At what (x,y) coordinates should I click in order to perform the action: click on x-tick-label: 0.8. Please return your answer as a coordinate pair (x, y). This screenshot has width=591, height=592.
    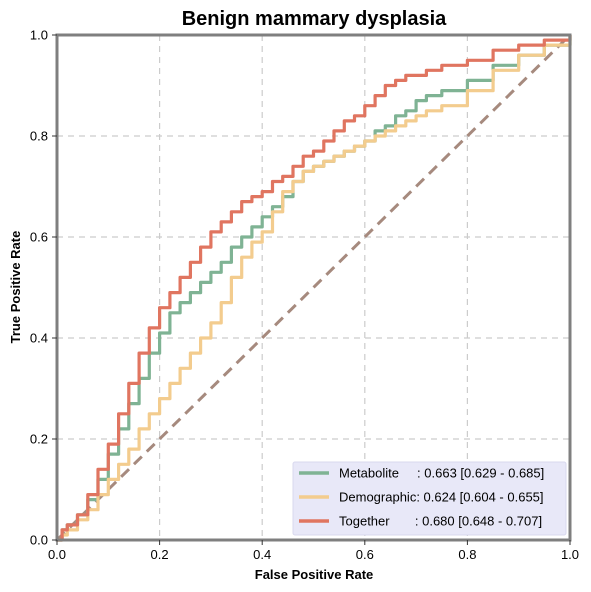
    Looking at the image, I should click on (467, 554).